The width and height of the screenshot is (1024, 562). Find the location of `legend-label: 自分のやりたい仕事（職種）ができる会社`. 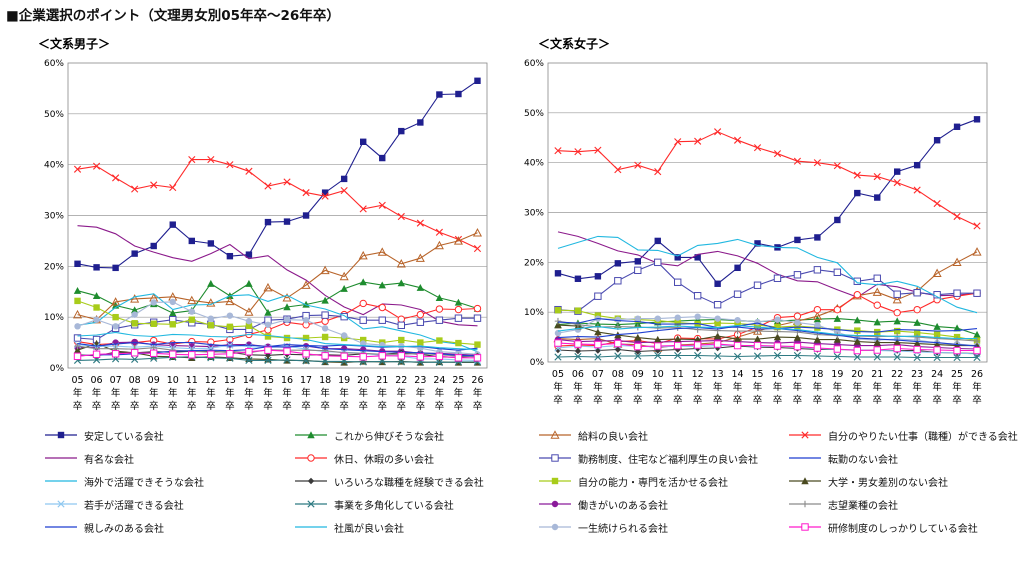

legend-label: 自分のやりたい仕事（職種）ができる会社 is located at coordinates (923, 437).